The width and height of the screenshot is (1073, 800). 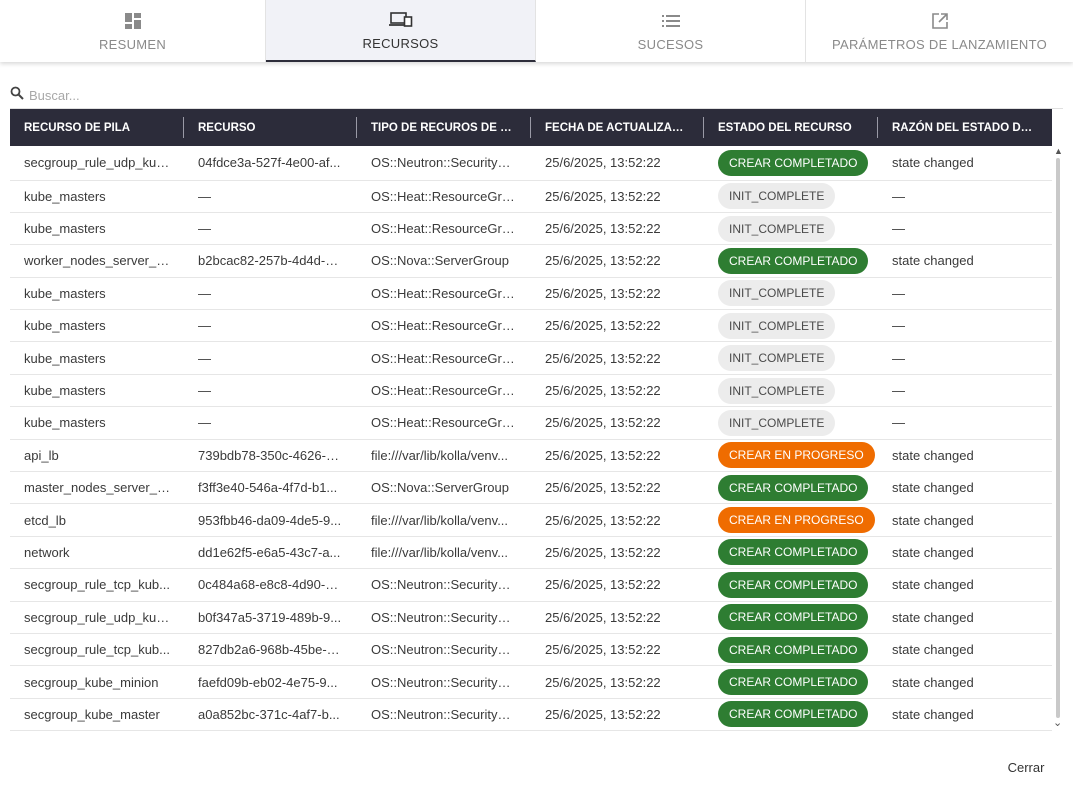 I want to click on scroll-up-icon: ▲, so click(x=1058, y=151).